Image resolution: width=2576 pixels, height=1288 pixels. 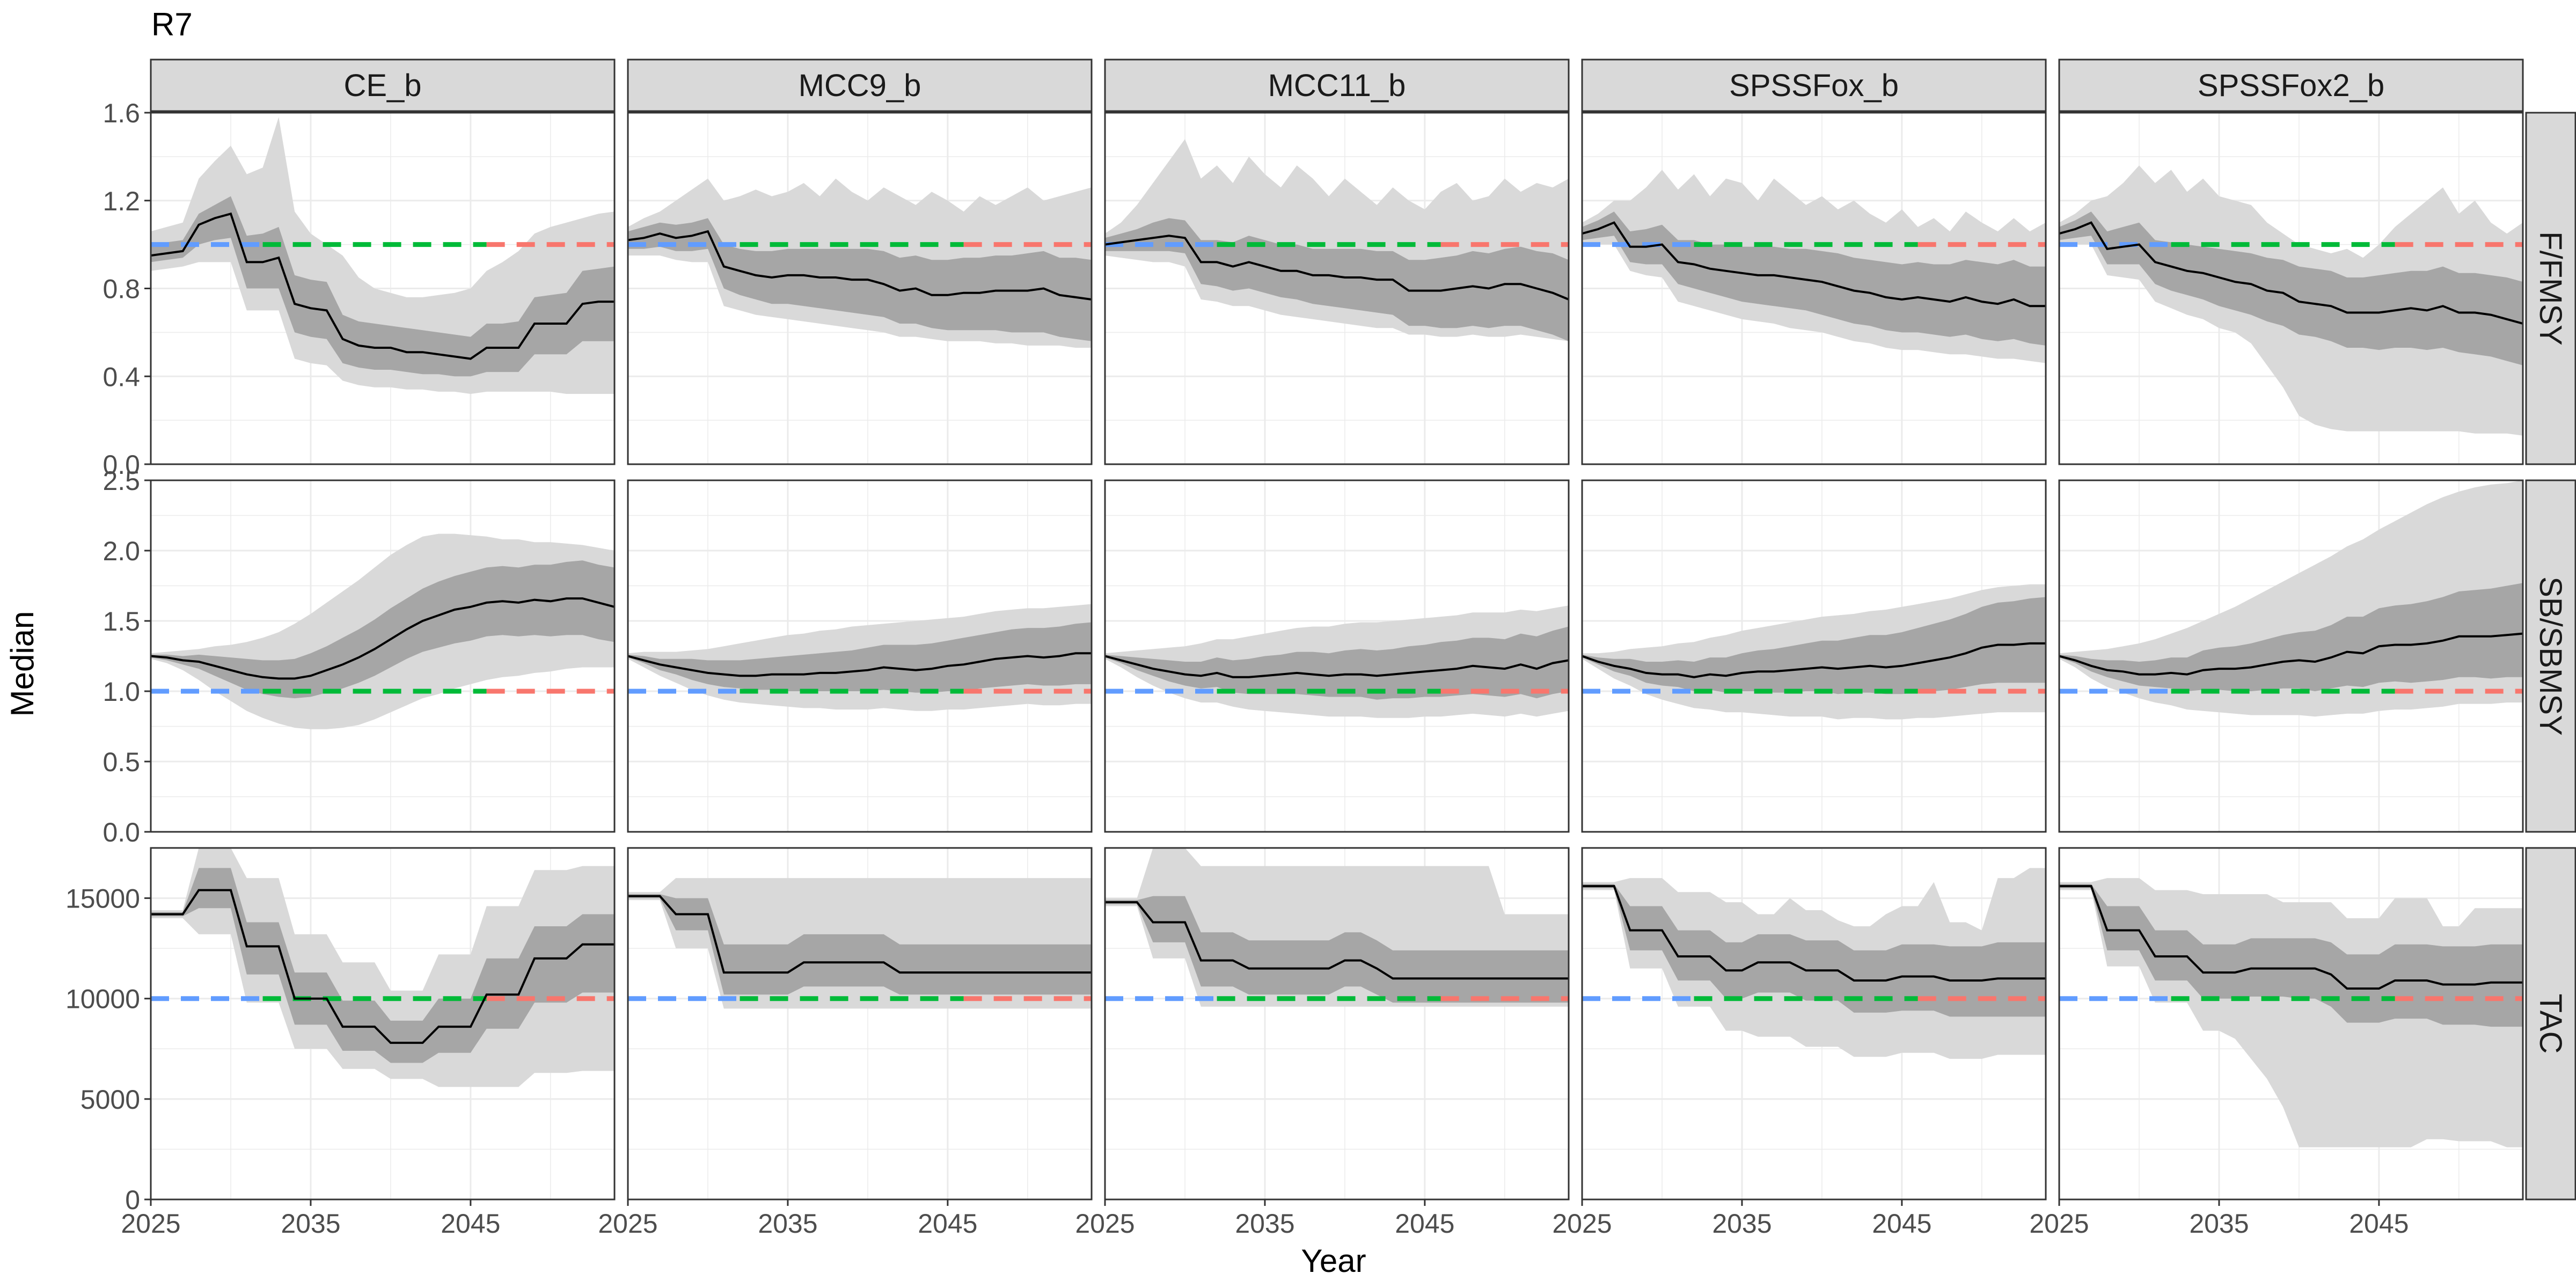 What do you see at coordinates (172, 24) in the screenshot?
I see `chart-title: R7` at bounding box center [172, 24].